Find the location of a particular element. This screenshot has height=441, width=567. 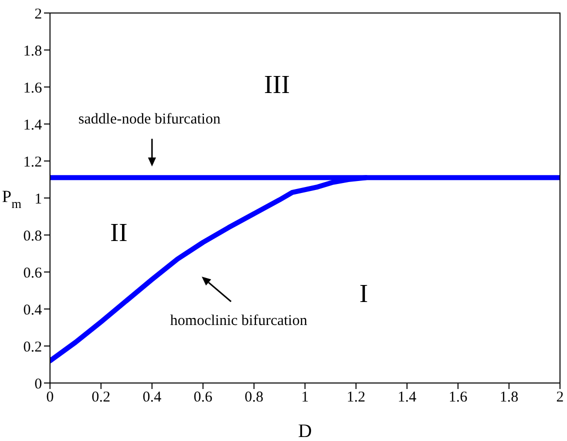

y-tick-label: 0 is located at coordinates (38, 384).